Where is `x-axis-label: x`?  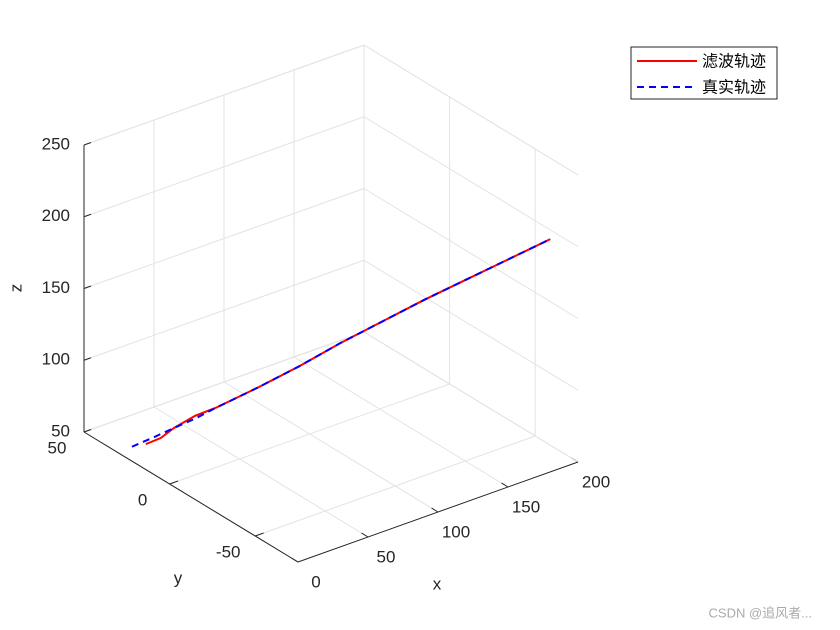
x-axis-label: x is located at coordinates (437, 583).